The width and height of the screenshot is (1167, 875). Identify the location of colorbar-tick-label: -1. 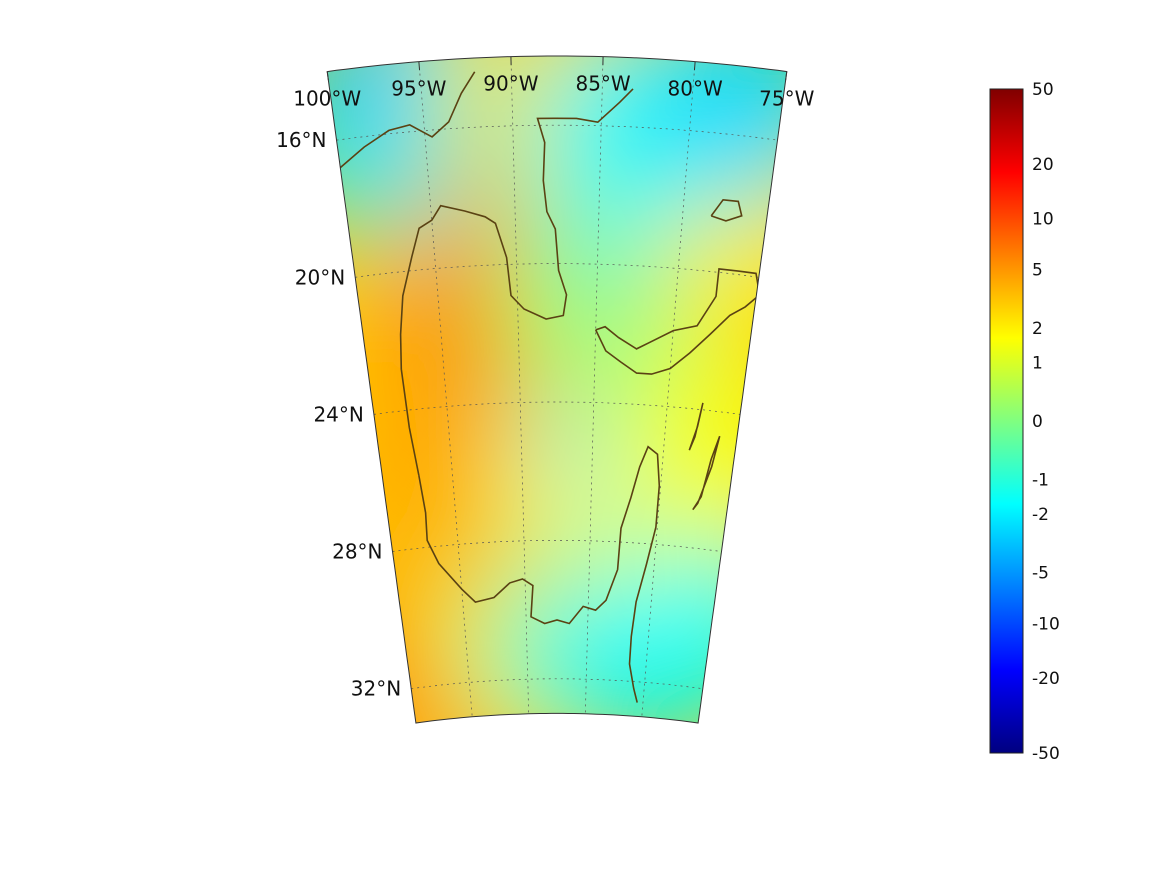
(1040, 481).